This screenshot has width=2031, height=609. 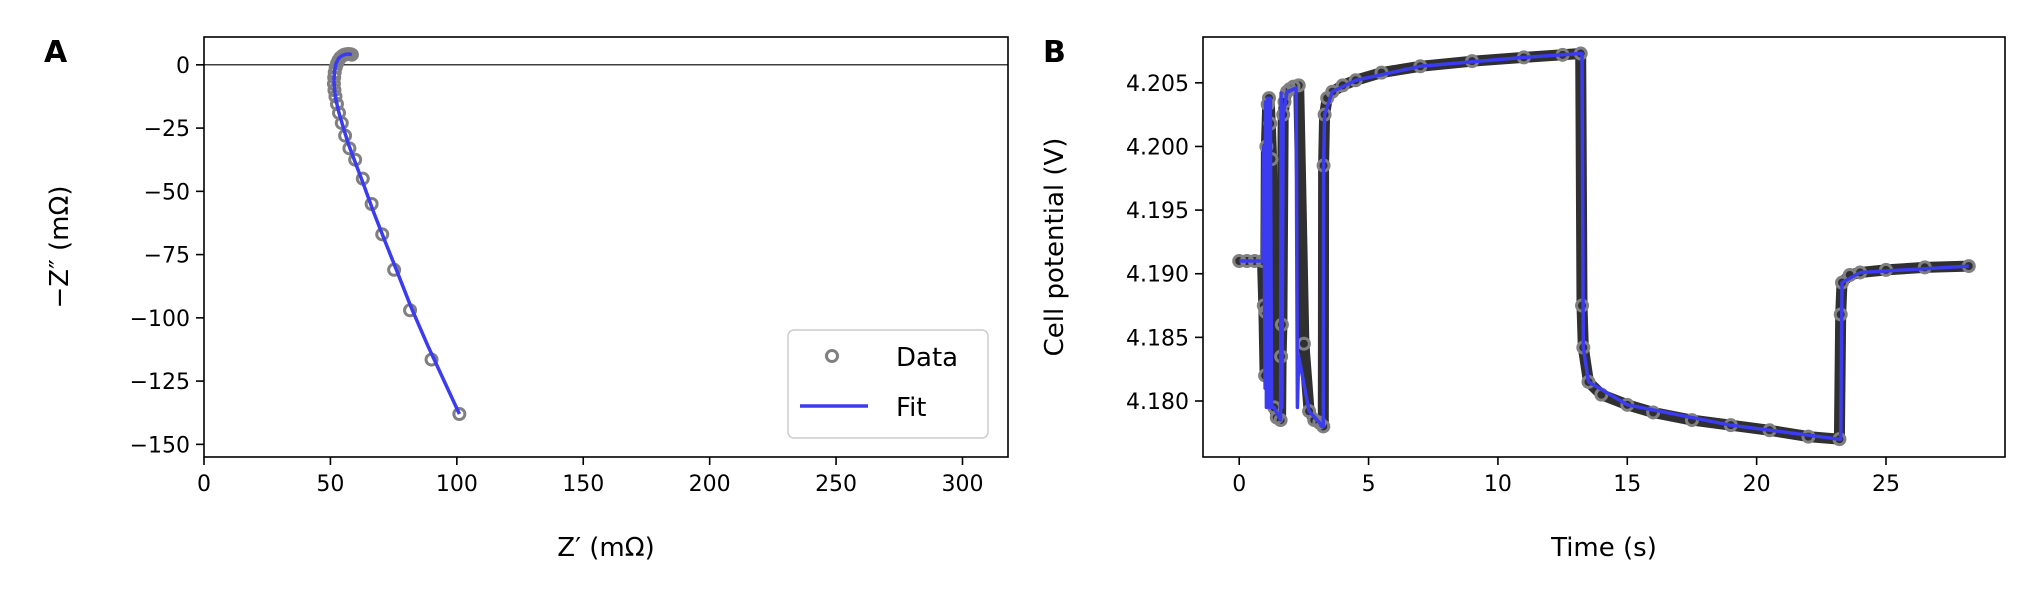 I want to click on panel-a-x-tick-label: 0, so click(x=204, y=484).